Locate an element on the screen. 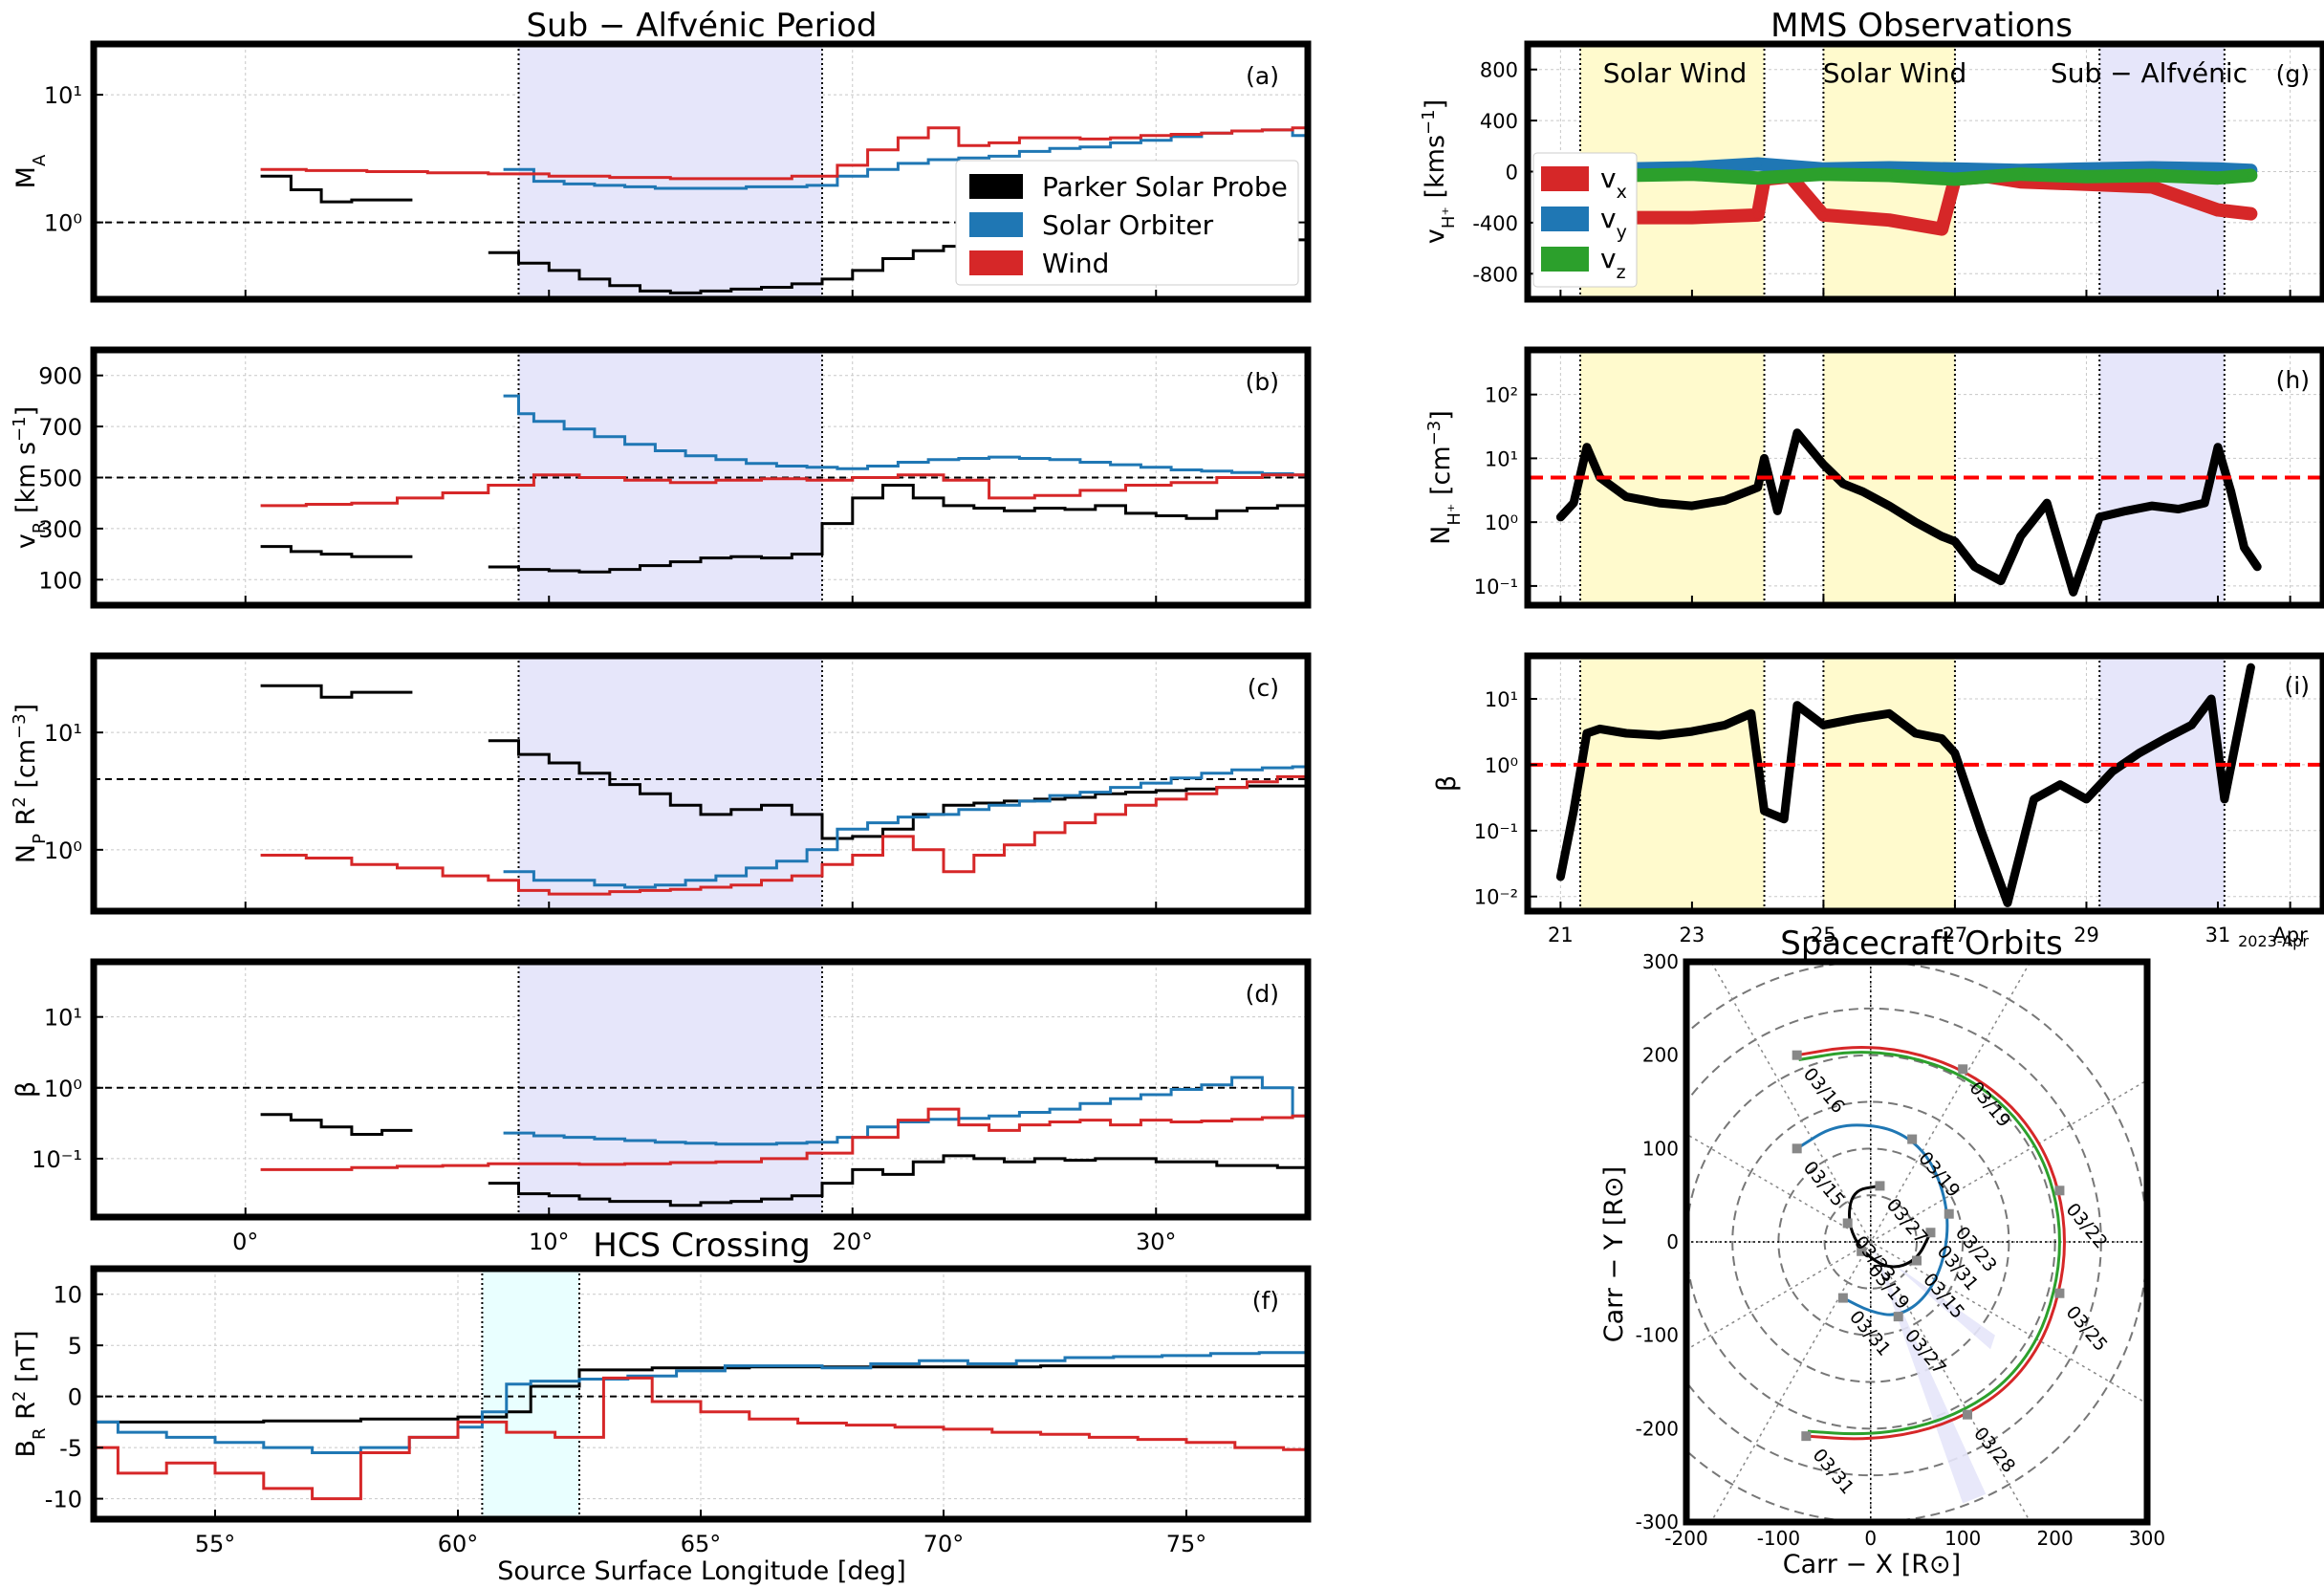  mms-legend-label: vz is located at coordinates (1613, 263).